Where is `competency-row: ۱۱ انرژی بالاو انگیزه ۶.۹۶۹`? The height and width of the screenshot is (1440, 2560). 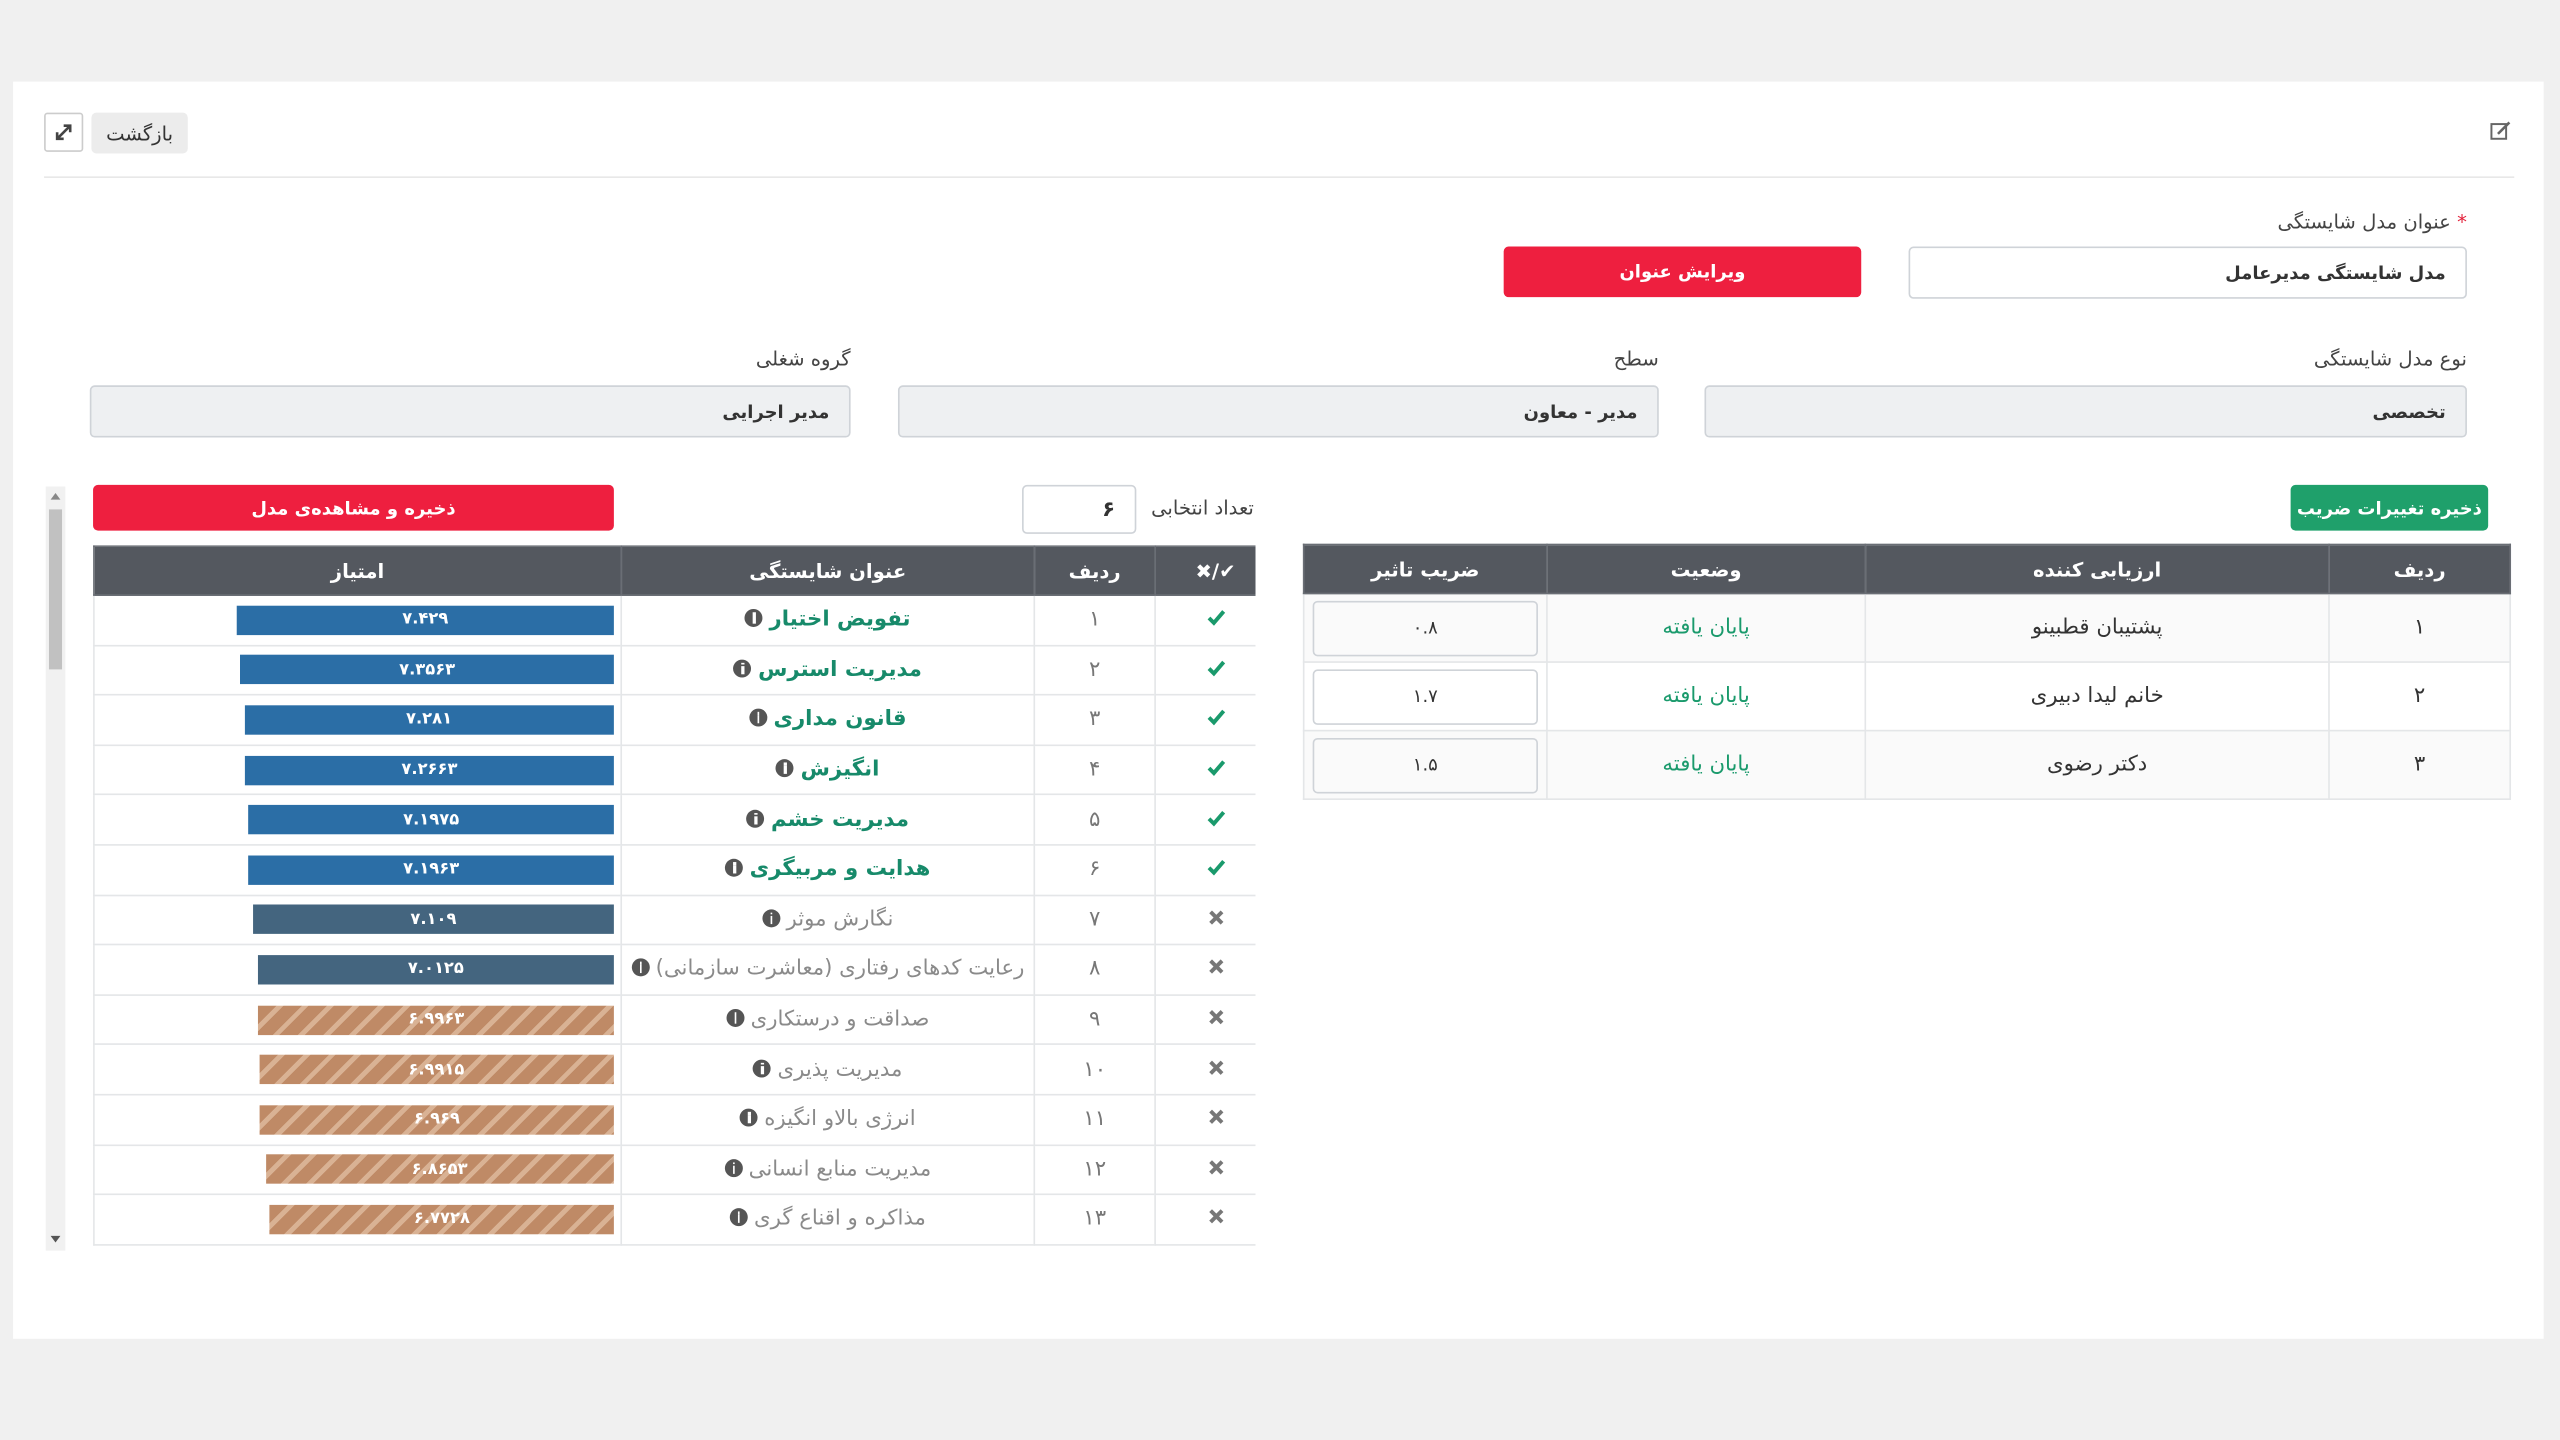 competency-row: ۱۱ انرژی بالاو انگیزه ۶.۹۶۹ is located at coordinates (674, 1119).